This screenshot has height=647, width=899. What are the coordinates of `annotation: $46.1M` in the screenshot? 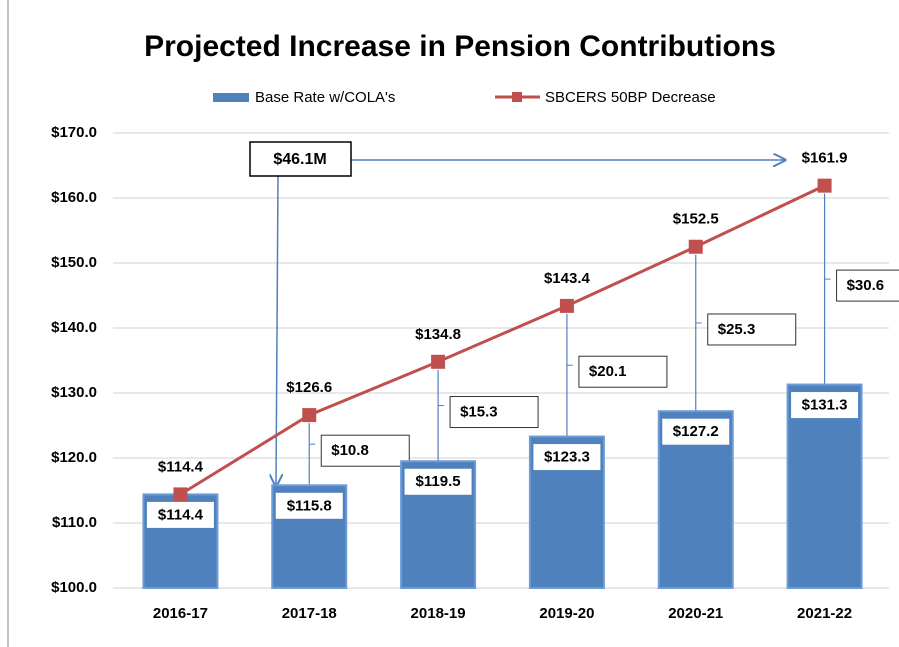 It's located at (299, 159).